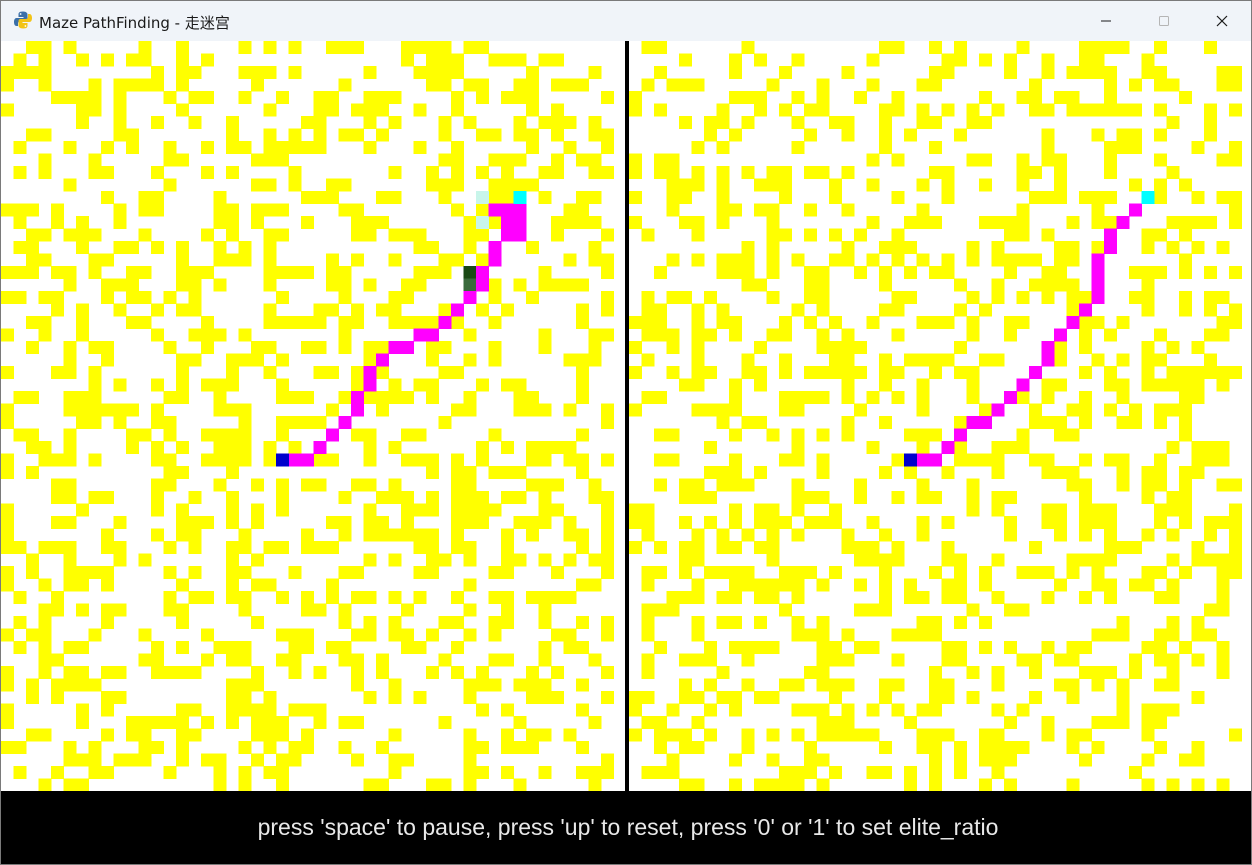 The height and width of the screenshot is (865, 1252). Describe the element at coordinates (626, 21) in the screenshot. I see `title-bar: Maze PathFinding - 走迷宫` at that location.